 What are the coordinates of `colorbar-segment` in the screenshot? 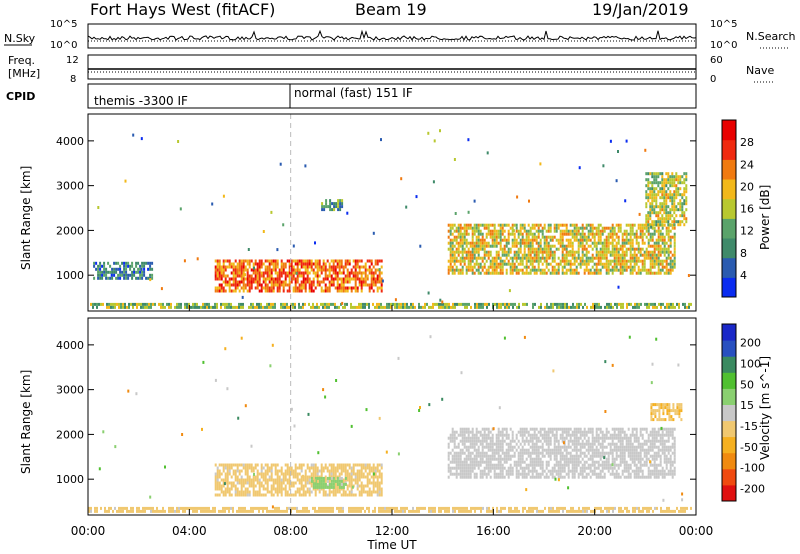 It's located at (729, 189).